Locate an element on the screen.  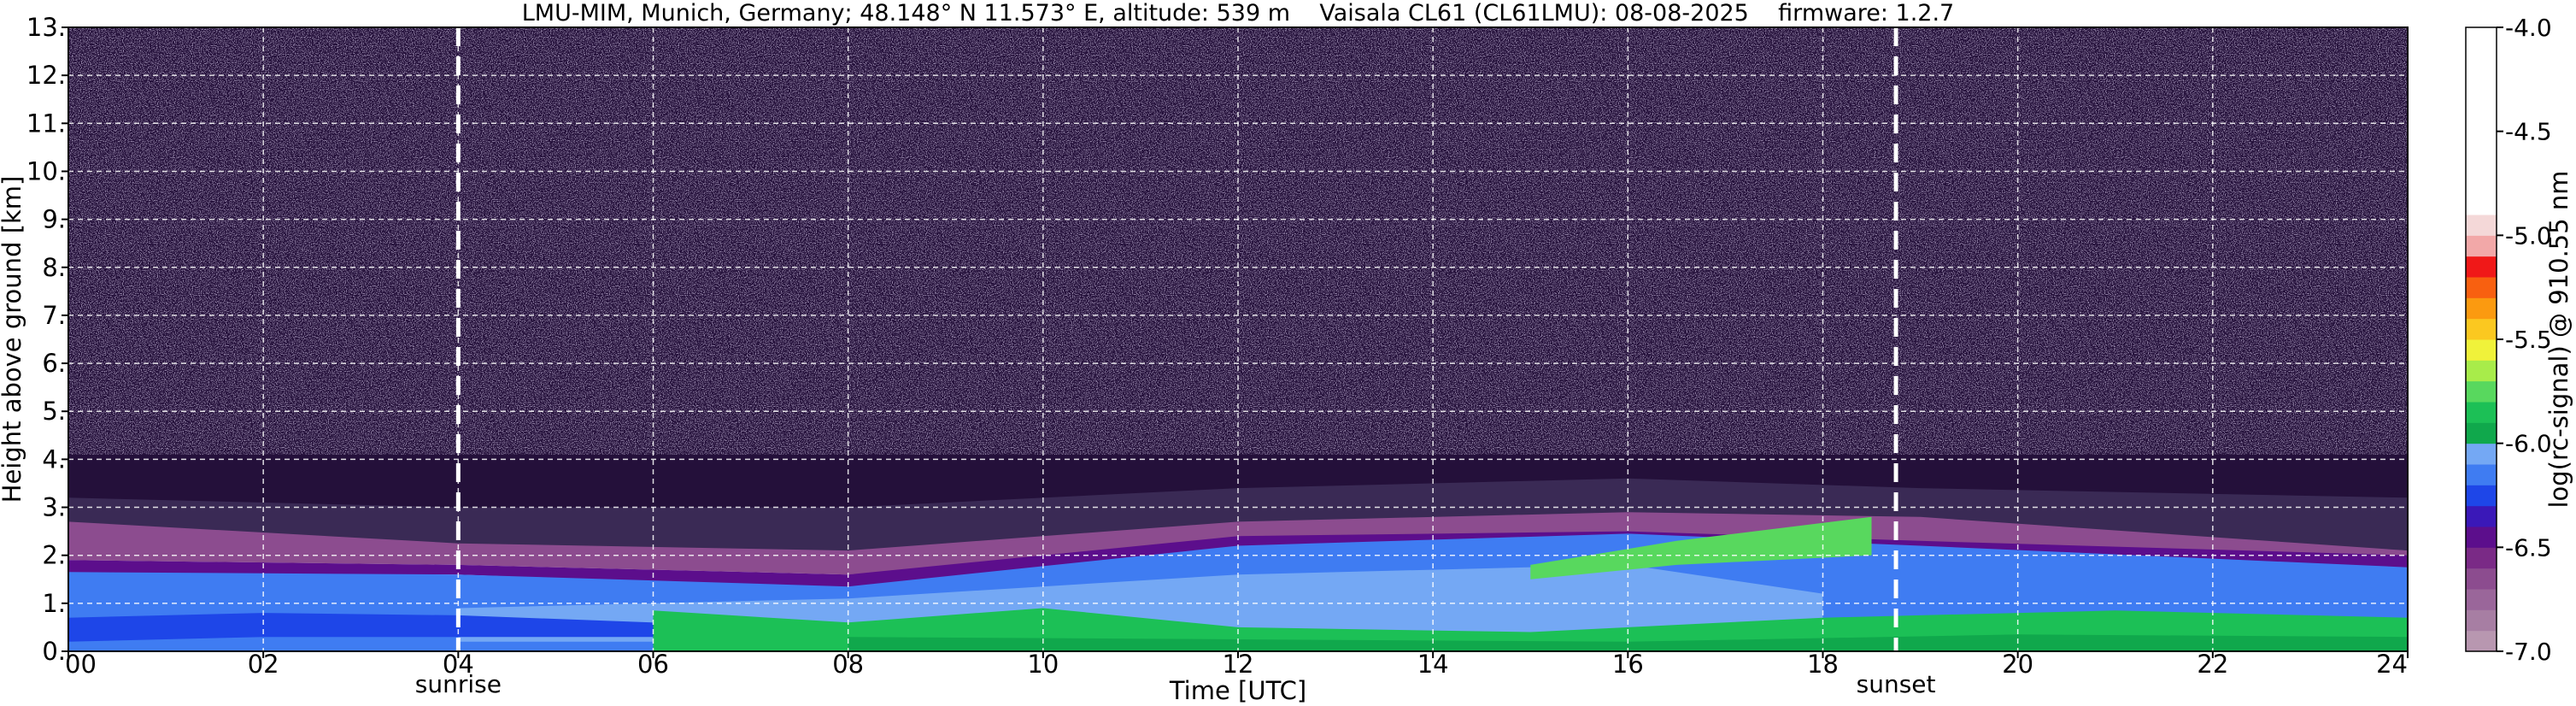
y-tick-label: 13. is located at coordinates (46, 27).